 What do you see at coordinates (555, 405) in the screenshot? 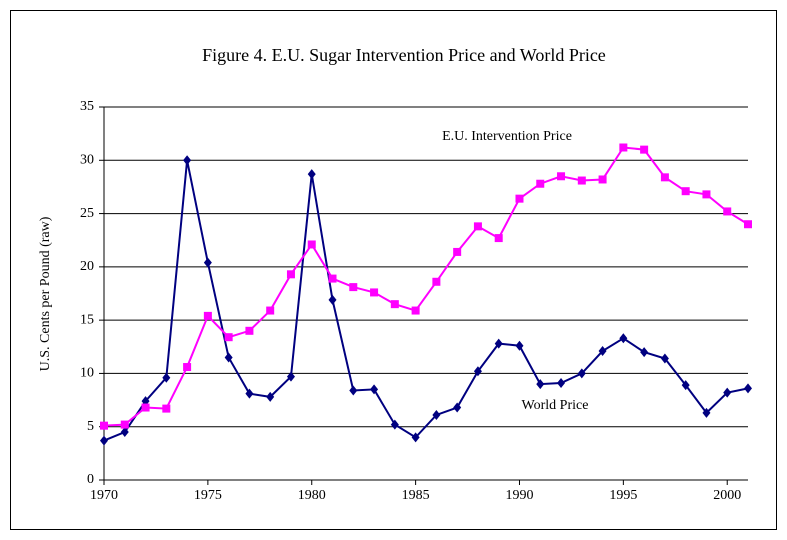
I see `series-label: World Price` at bounding box center [555, 405].